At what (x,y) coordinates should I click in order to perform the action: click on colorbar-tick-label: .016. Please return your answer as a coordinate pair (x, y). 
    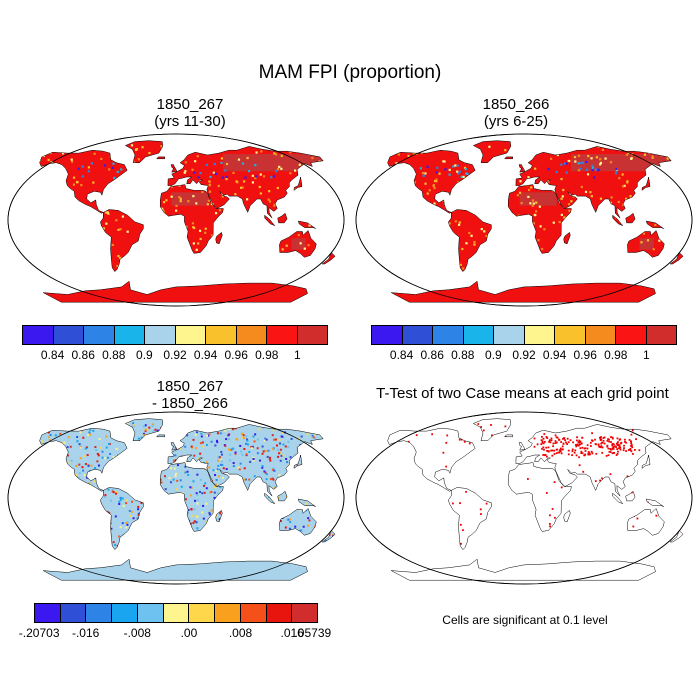
    Looking at the image, I should click on (292, 633).